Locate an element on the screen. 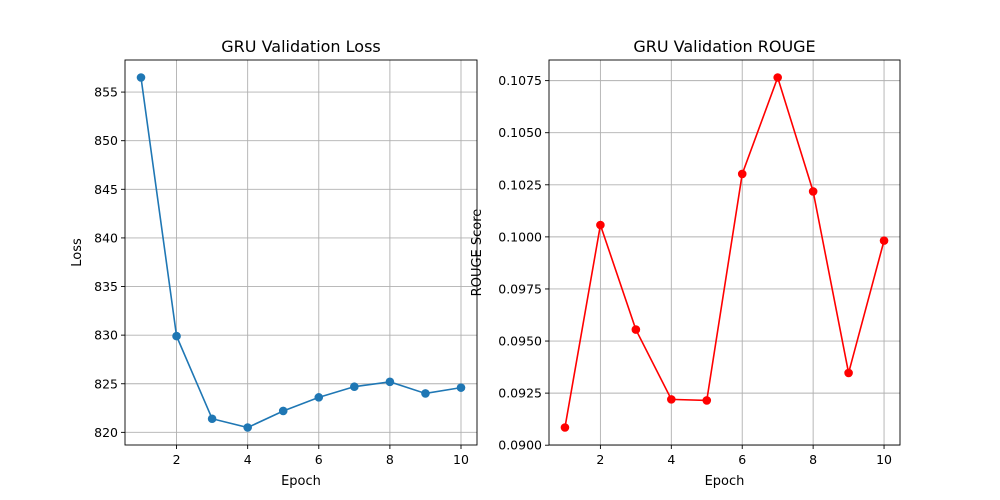  chart-title: GRU Validation Loss is located at coordinates (301, 46).